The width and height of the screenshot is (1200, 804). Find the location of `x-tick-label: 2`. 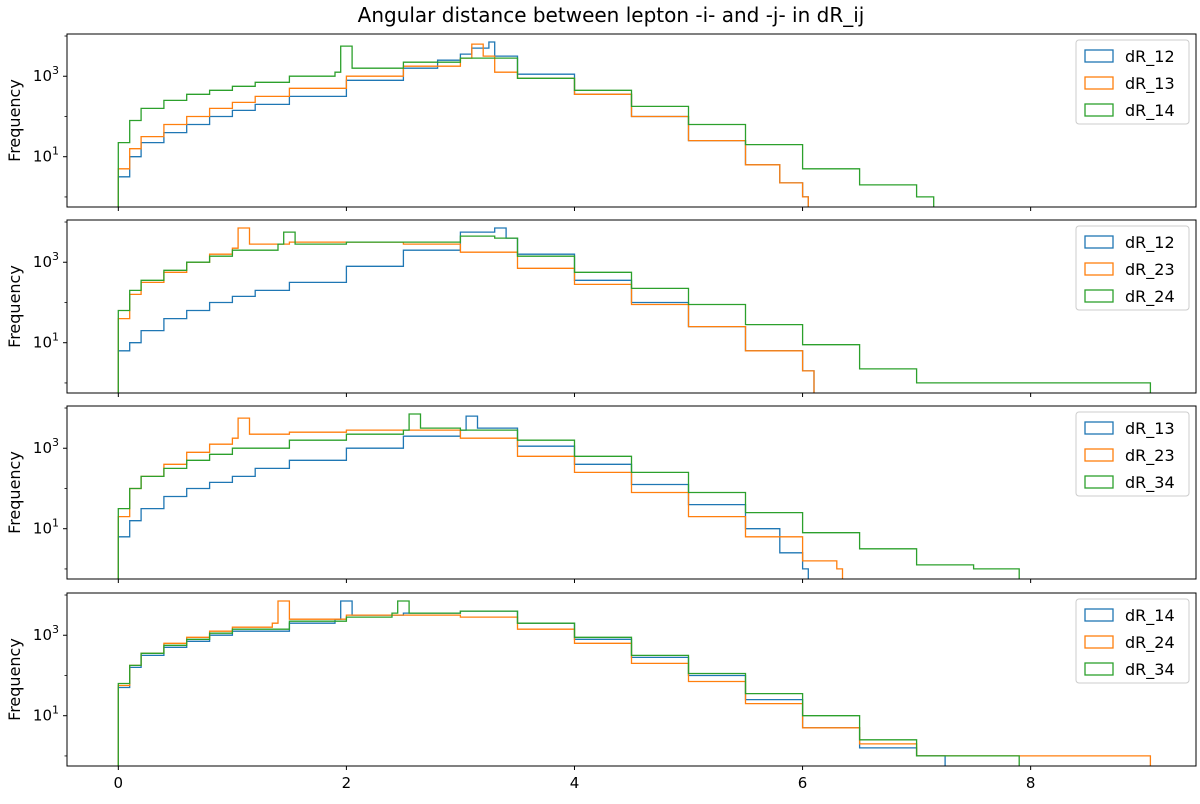

x-tick-label: 2 is located at coordinates (347, 783).